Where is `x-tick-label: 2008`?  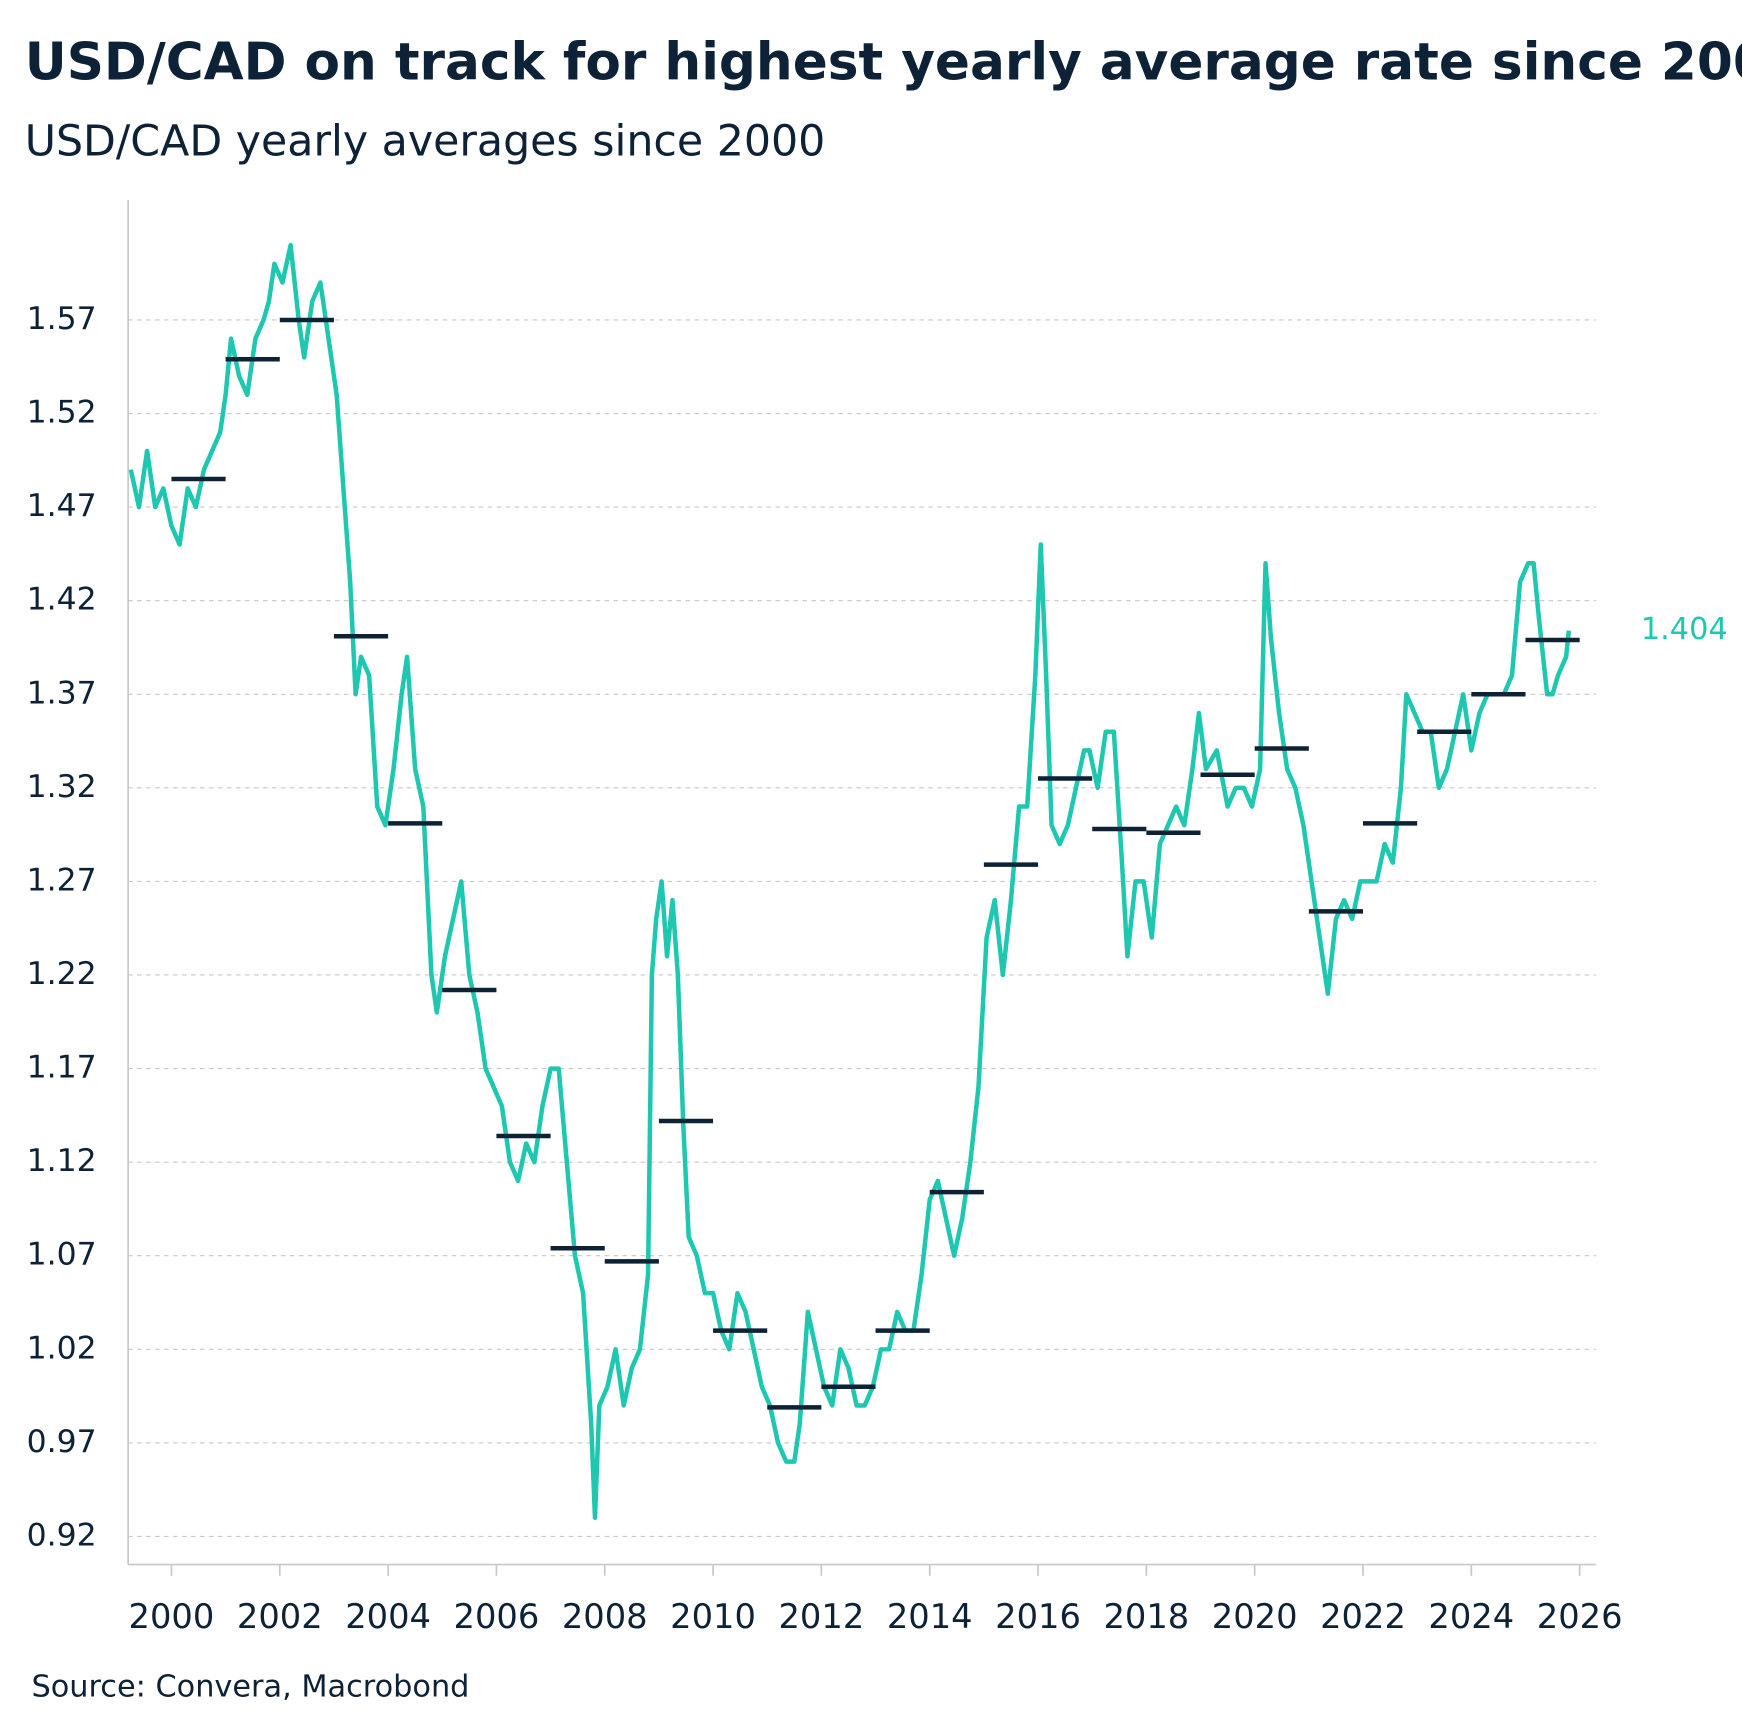 x-tick-label: 2008 is located at coordinates (605, 1616).